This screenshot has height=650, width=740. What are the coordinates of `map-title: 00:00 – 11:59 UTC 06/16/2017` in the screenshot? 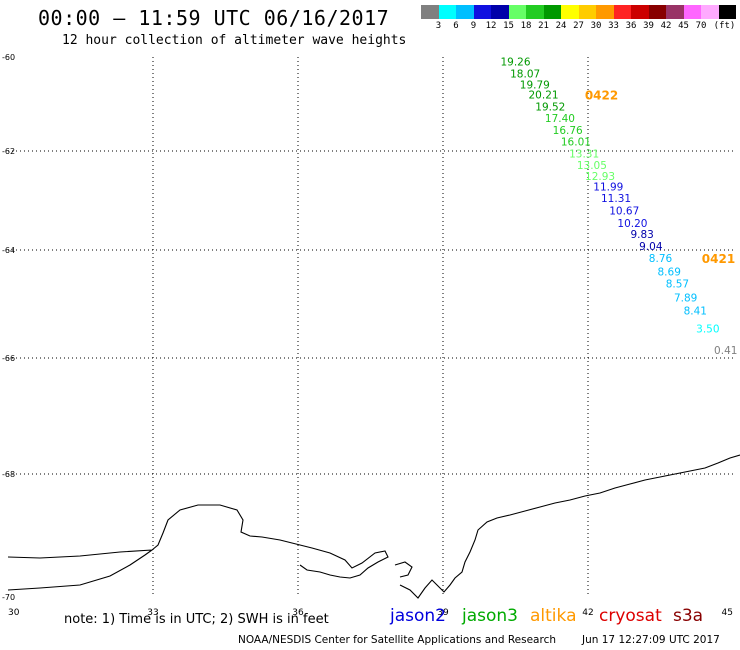 It's located at (214, 18).